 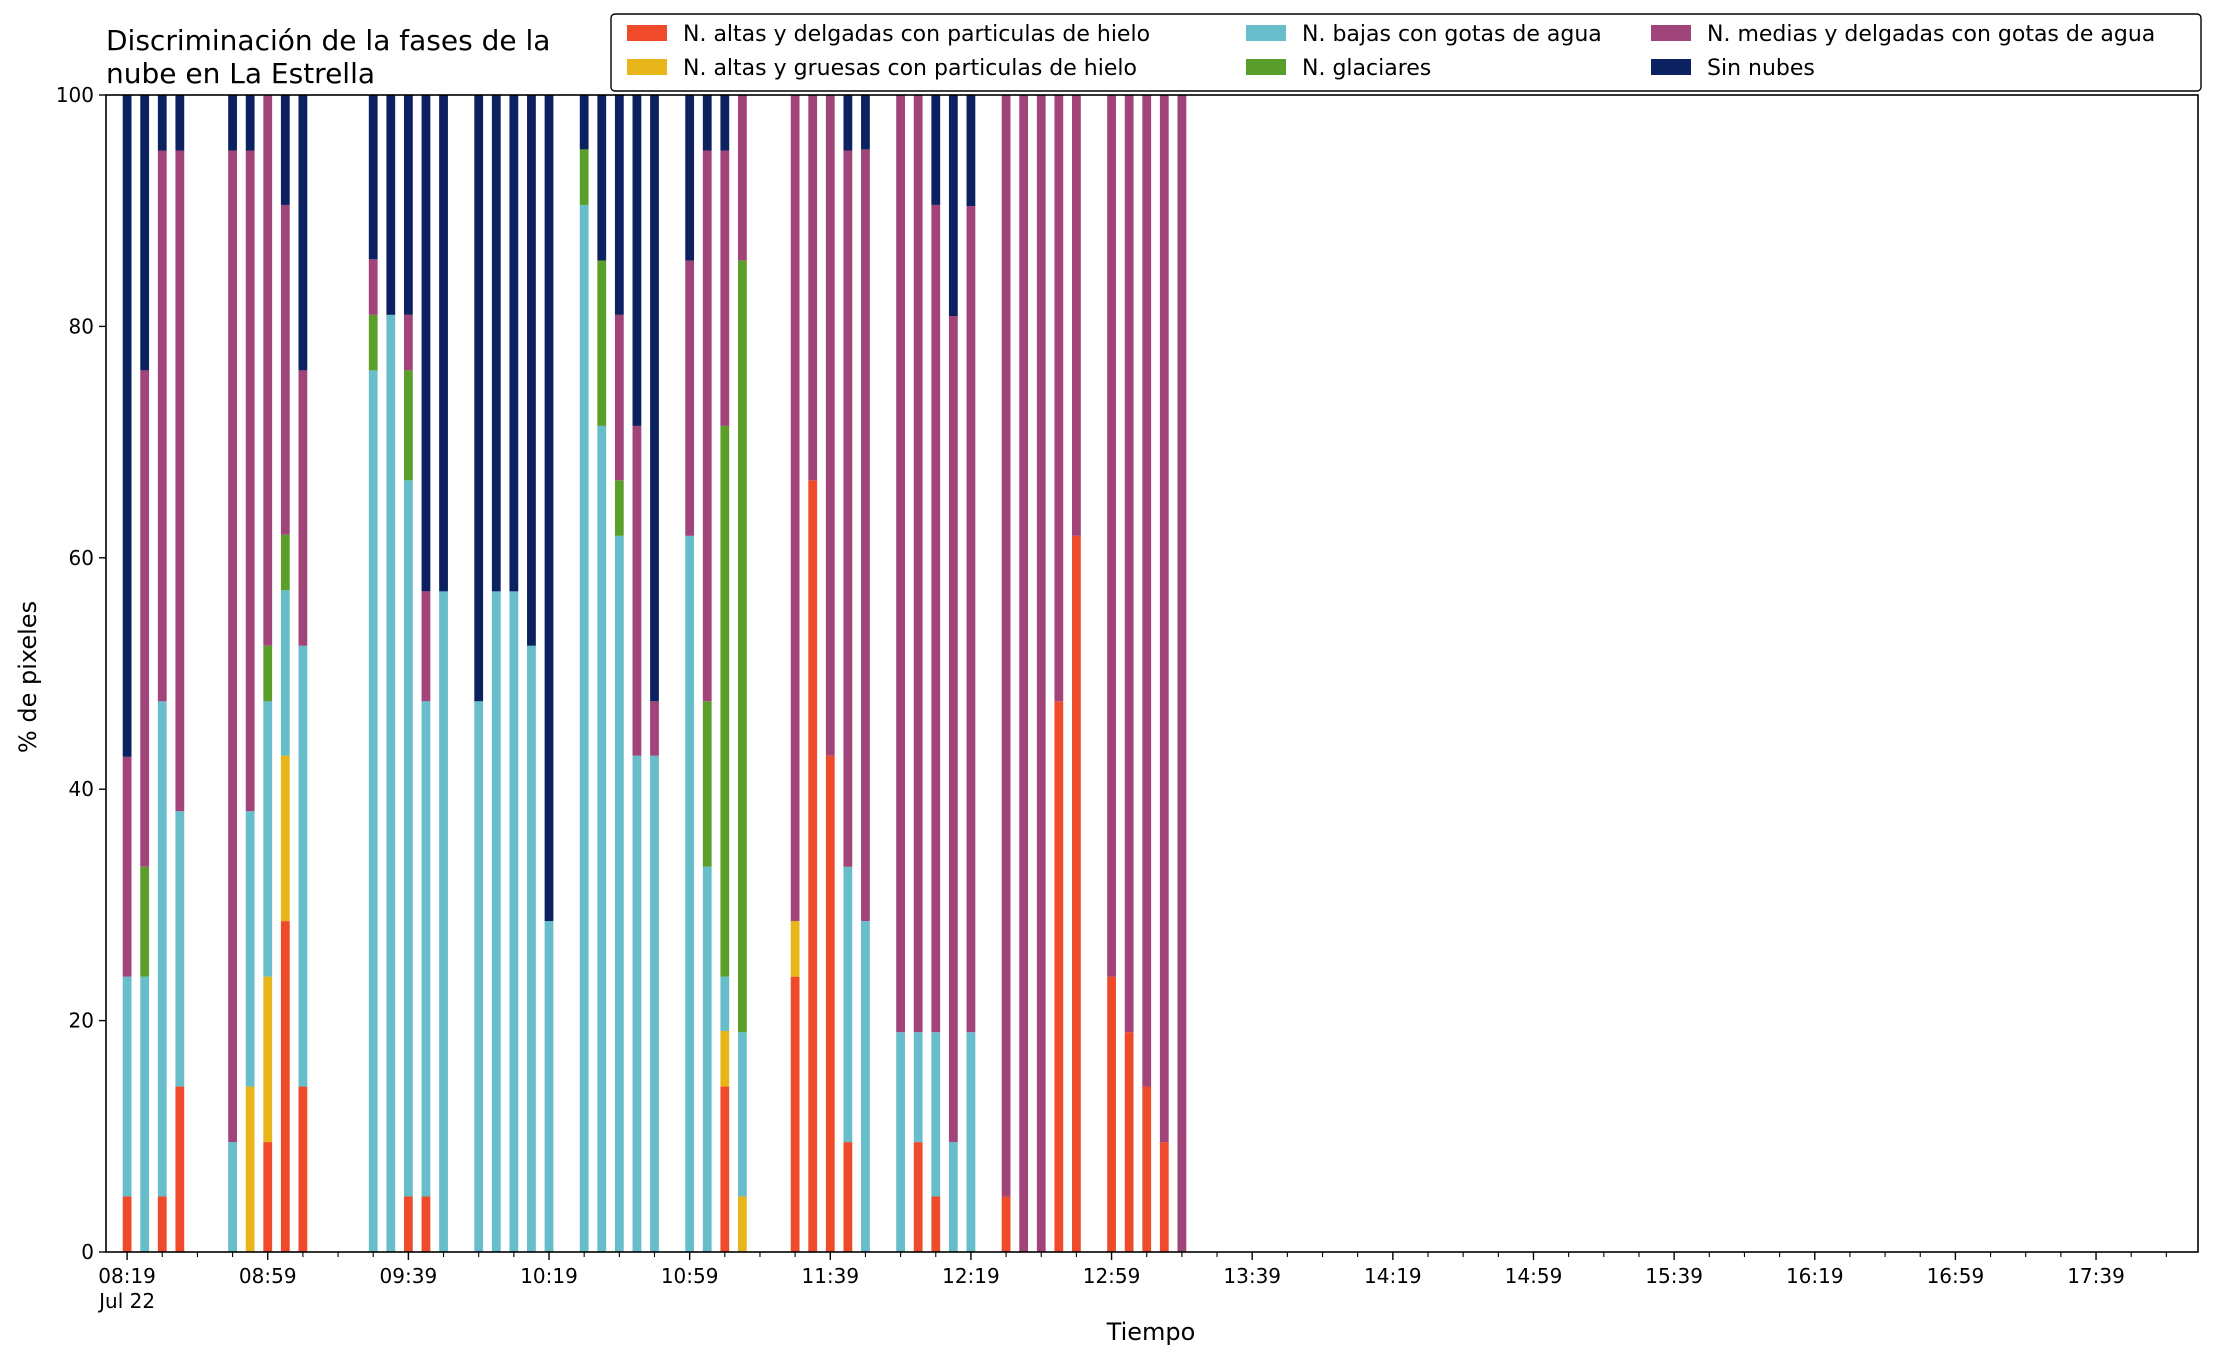 I want to click on legend-label: N. glaciares, so click(x=1366, y=68).